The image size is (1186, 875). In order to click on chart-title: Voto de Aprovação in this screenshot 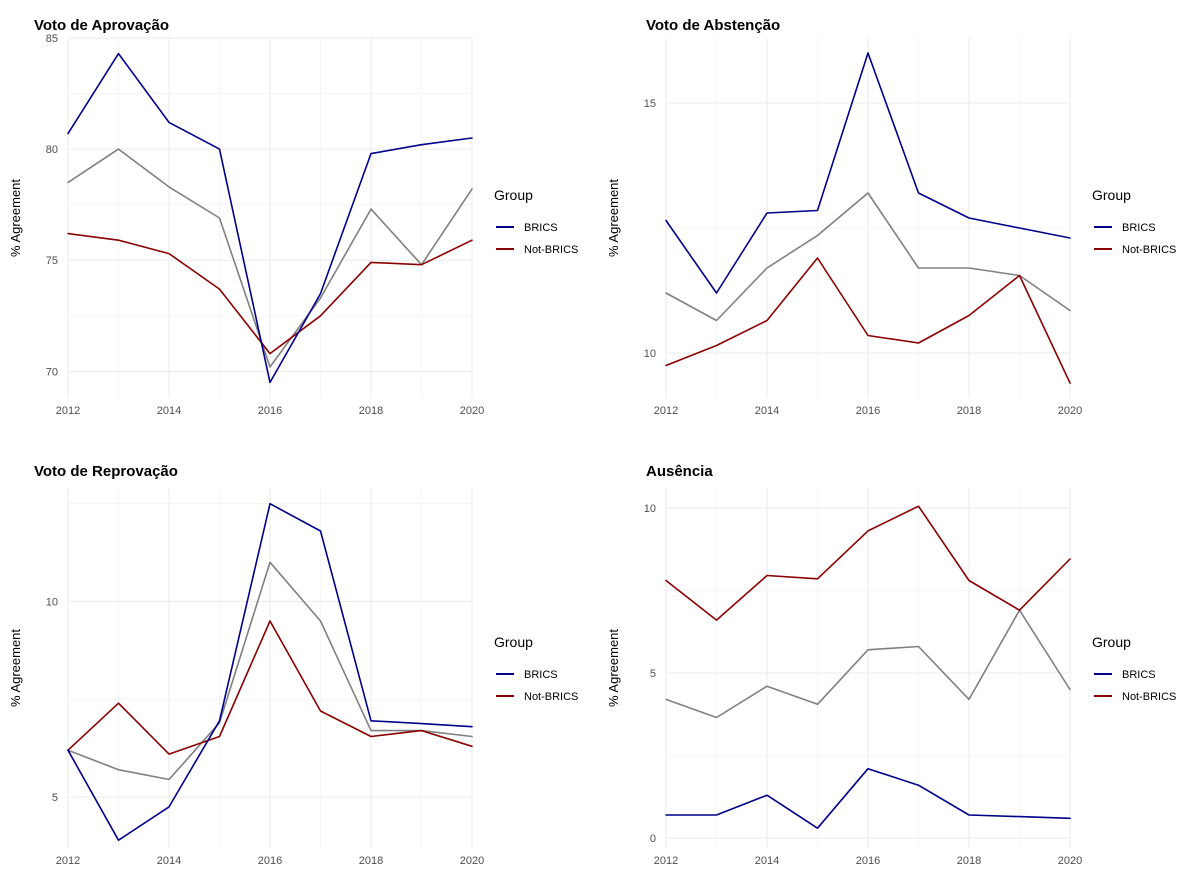, I will do `click(101, 25)`.